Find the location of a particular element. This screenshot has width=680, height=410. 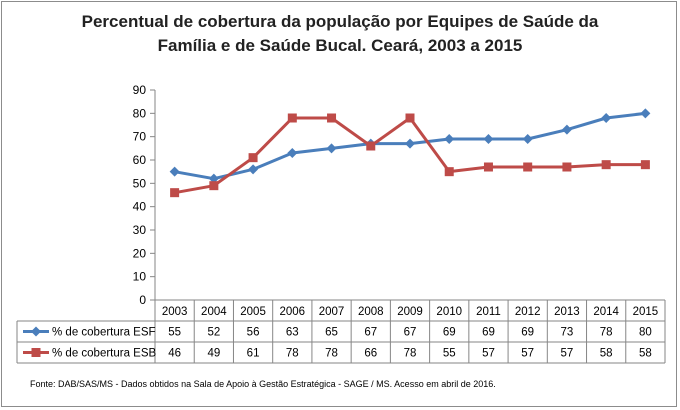

x-category-label: 2005 is located at coordinates (253, 312).